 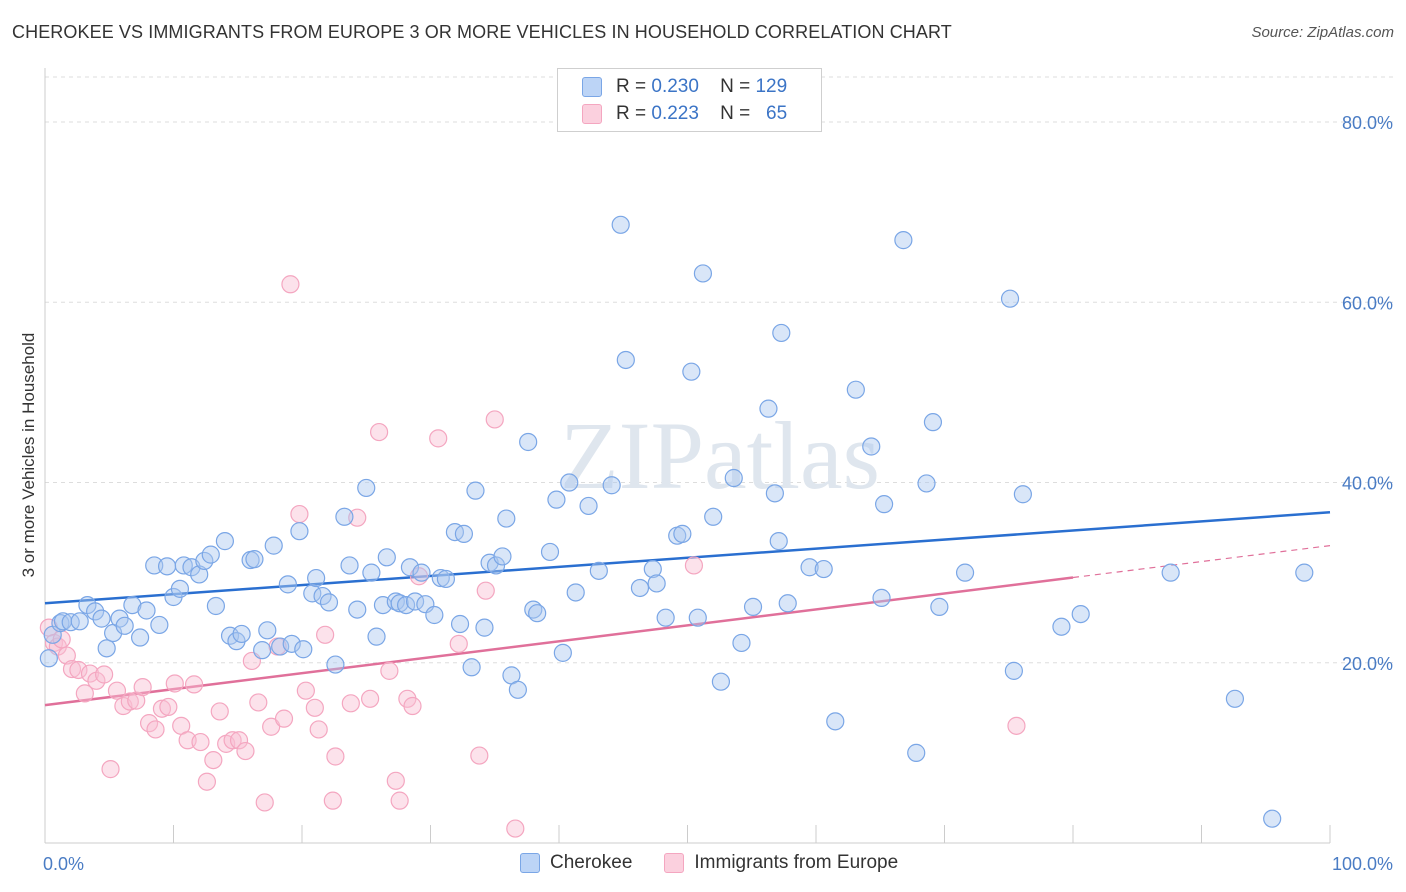 I want to click on series-legend: Cherokee Immigrants from Europe, so click(x=725, y=863).